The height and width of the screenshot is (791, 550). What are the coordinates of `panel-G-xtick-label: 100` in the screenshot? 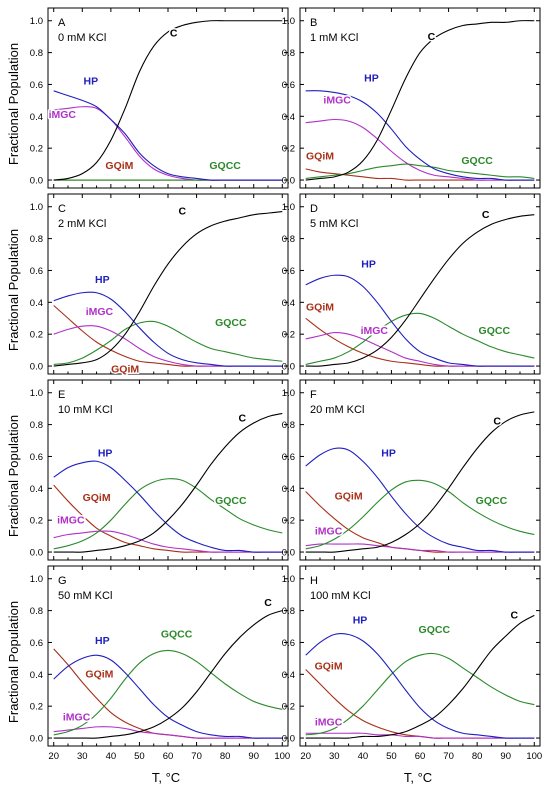 It's located at (282, 756).